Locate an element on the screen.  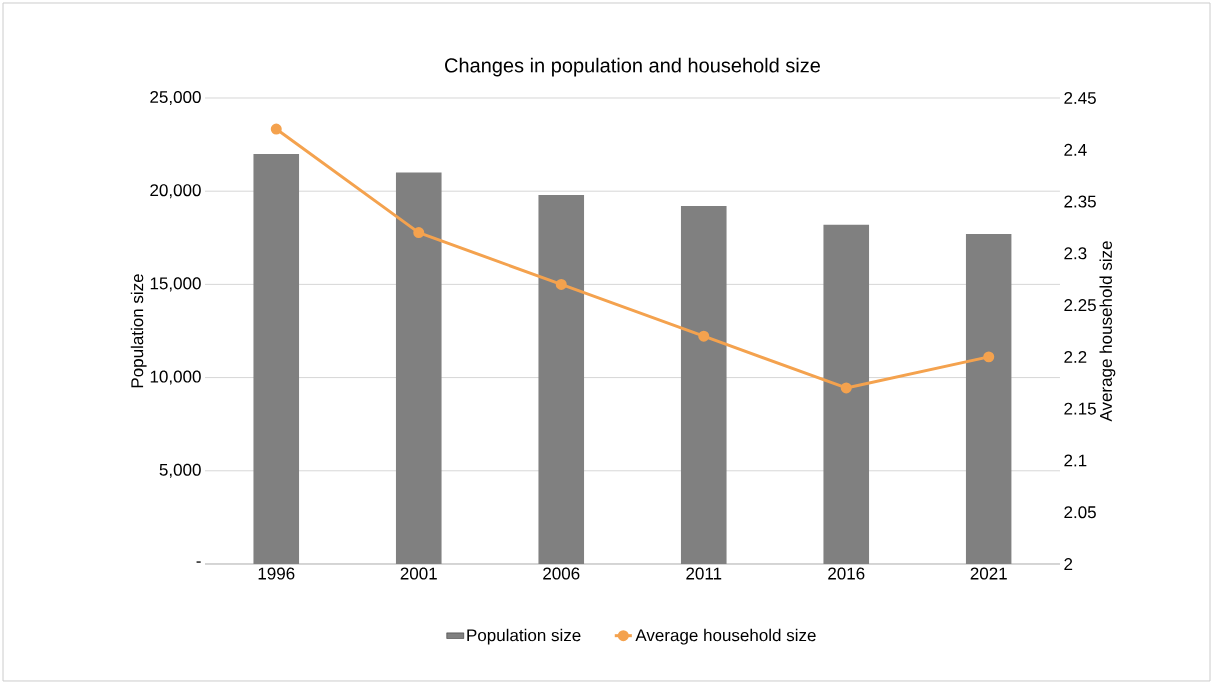
y2-tick-label: 2.25 is located at coordinates (1080, 305).